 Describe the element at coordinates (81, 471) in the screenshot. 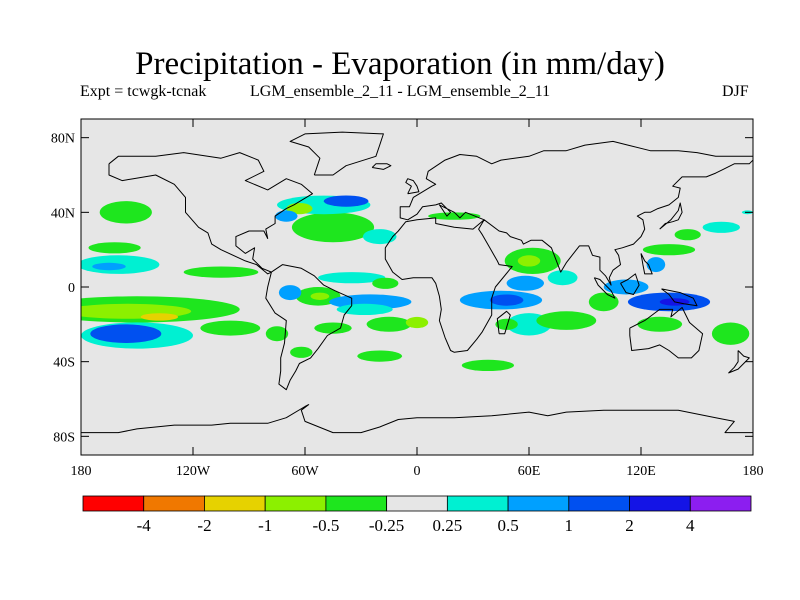

I see `x-tick-label-0: 180` at that location.